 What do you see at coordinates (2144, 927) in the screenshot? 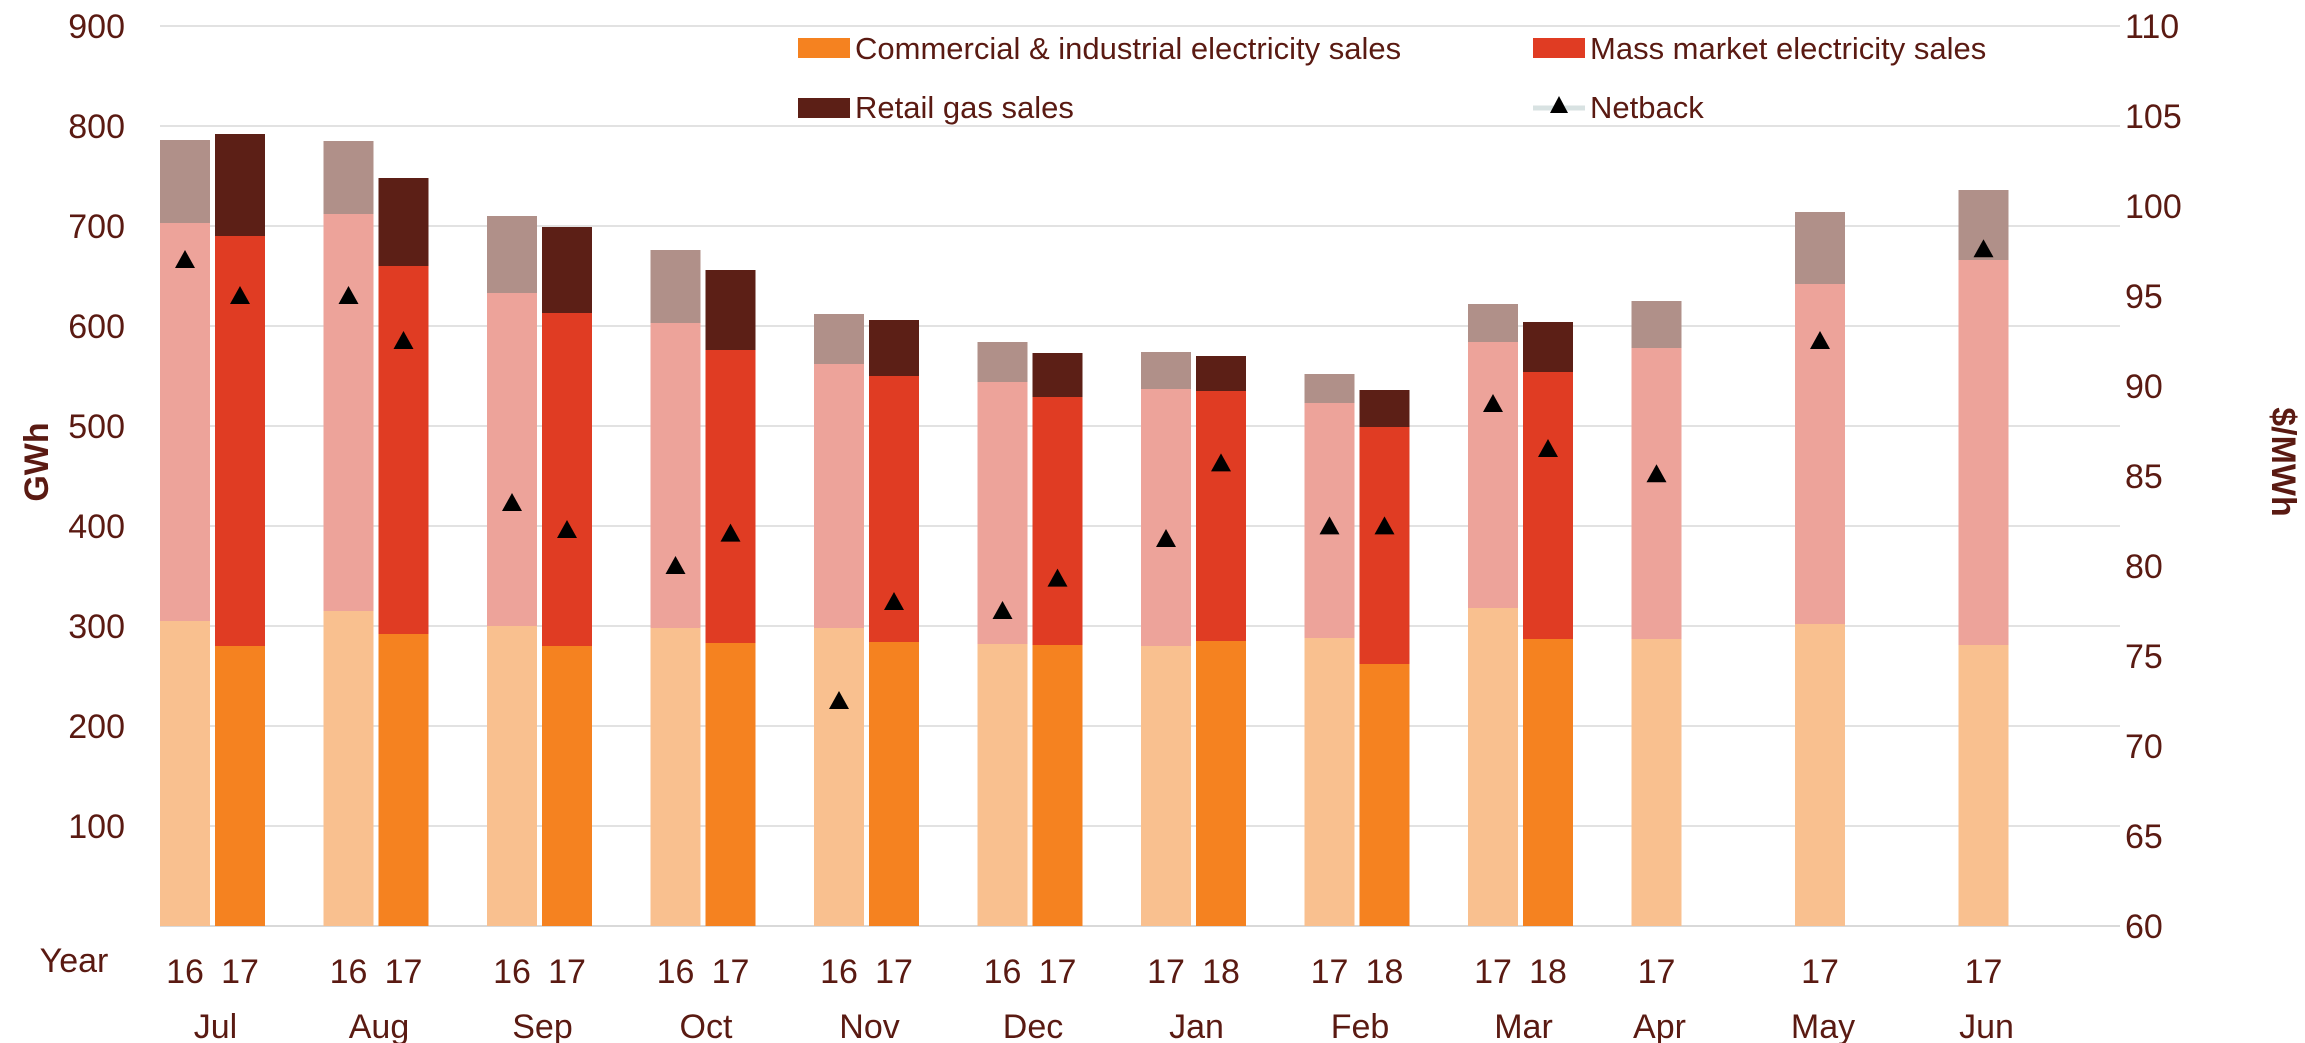
I see `y2-tick-label: 60` at bounding box center [2144, 927].